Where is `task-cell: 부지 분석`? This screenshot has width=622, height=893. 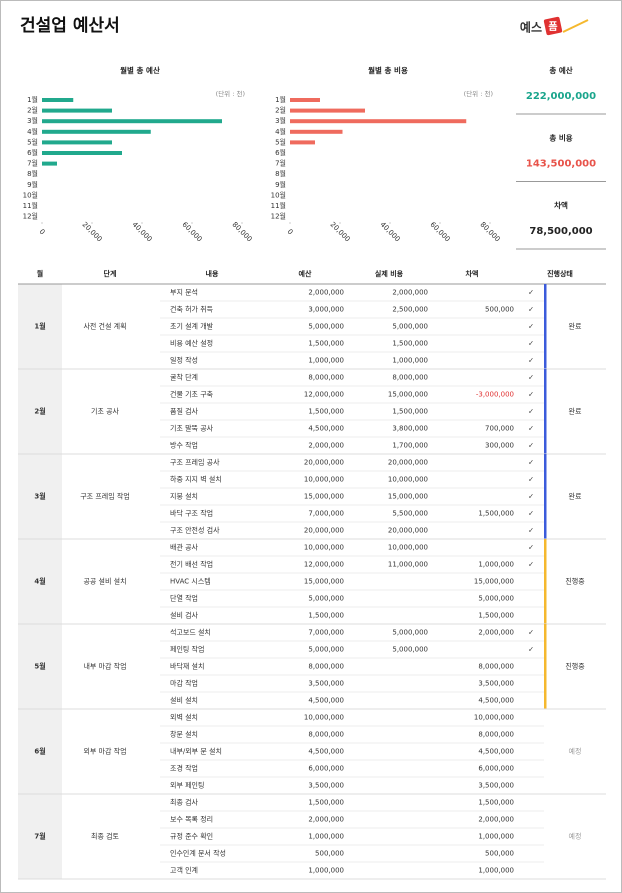 task-cell: 부지 분석 is located at coordinates (184, 292).